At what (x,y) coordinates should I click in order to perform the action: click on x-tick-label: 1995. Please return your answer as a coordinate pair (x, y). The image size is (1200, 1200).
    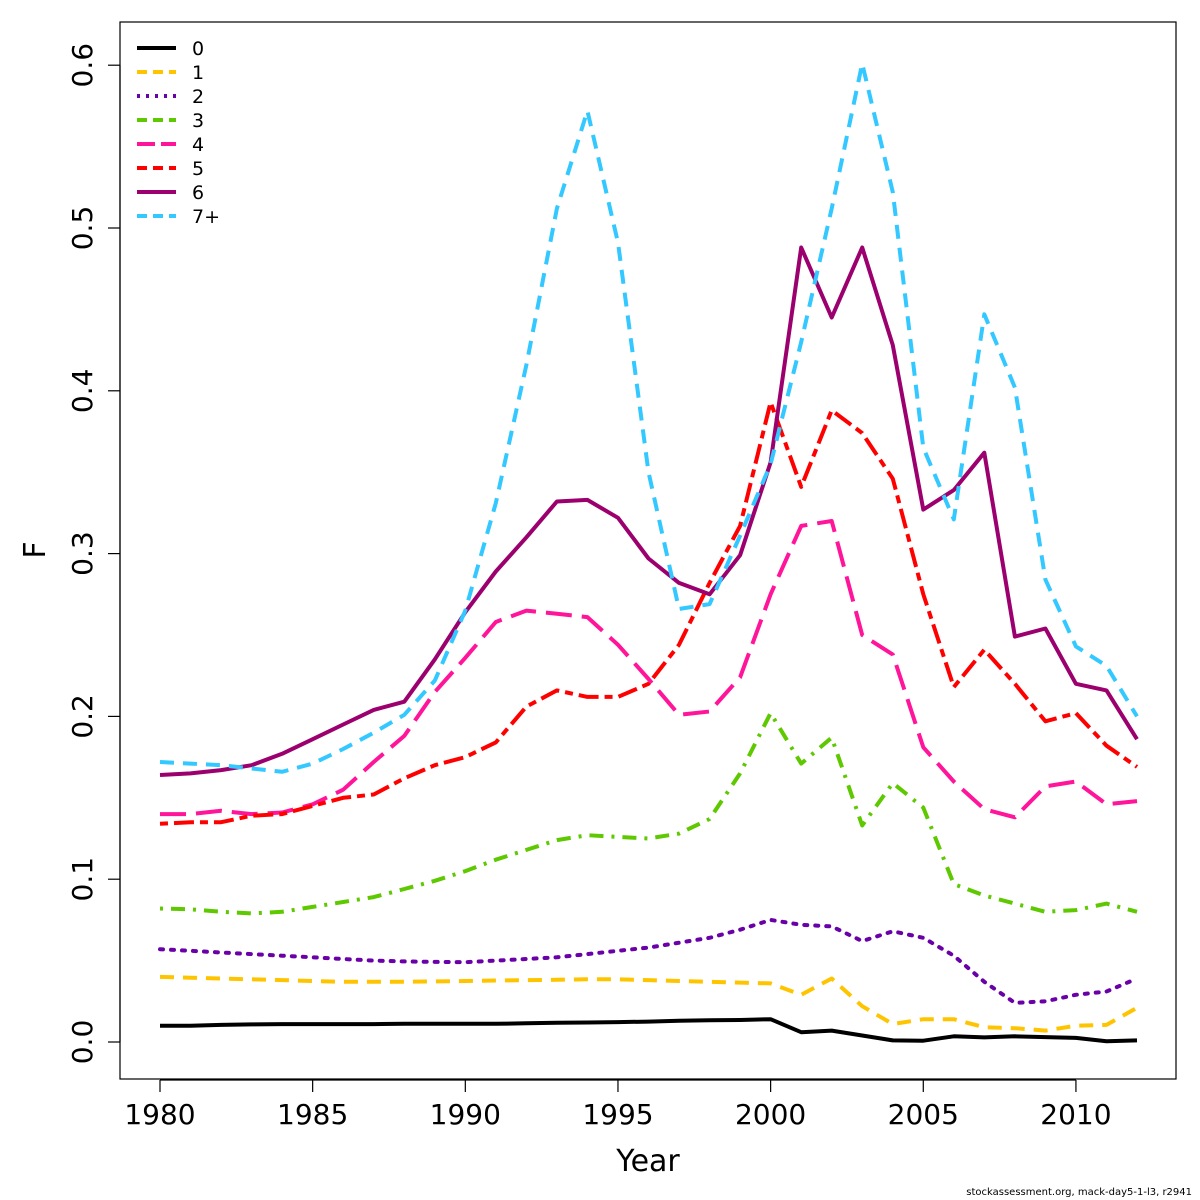
    Looking at the image, I should click on (617, 1114).